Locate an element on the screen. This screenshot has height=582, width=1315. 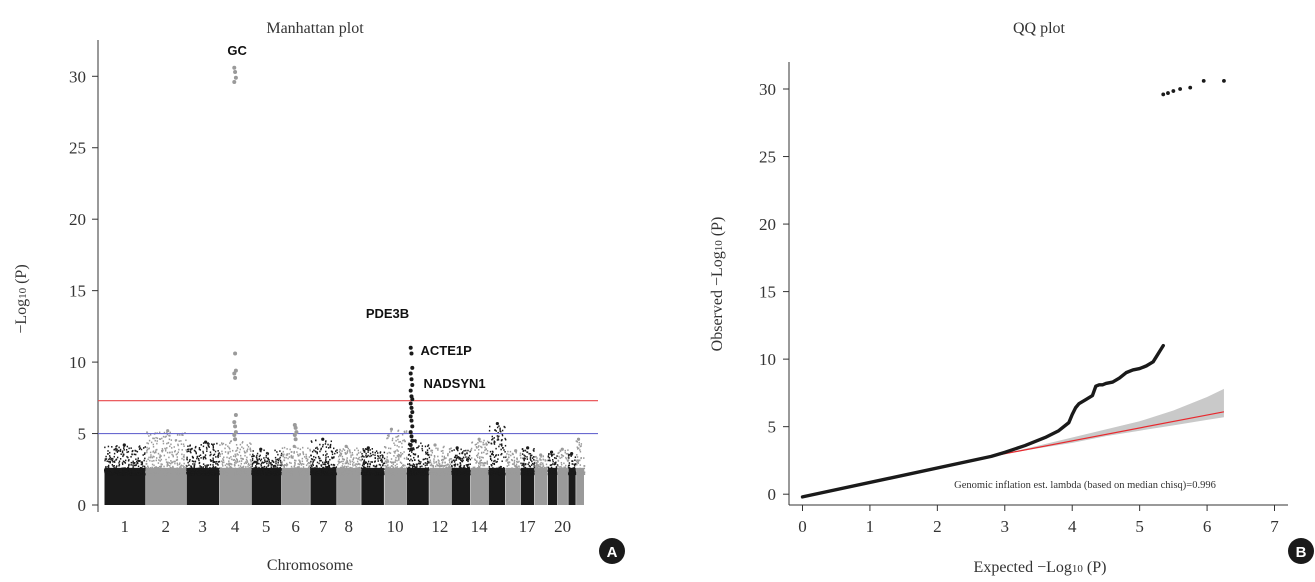
manhattan-x-tick-label: 4 is located at coordinates (235, 526).